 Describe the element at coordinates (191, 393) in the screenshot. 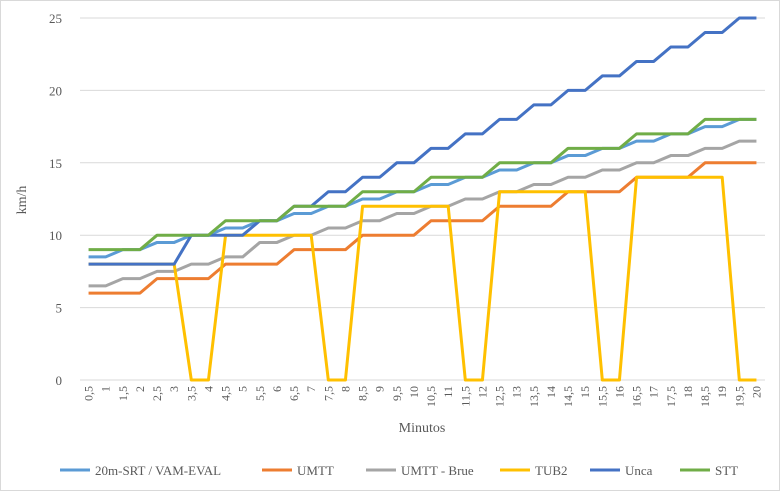

I see `x-tick-label: 3,5` at that location.